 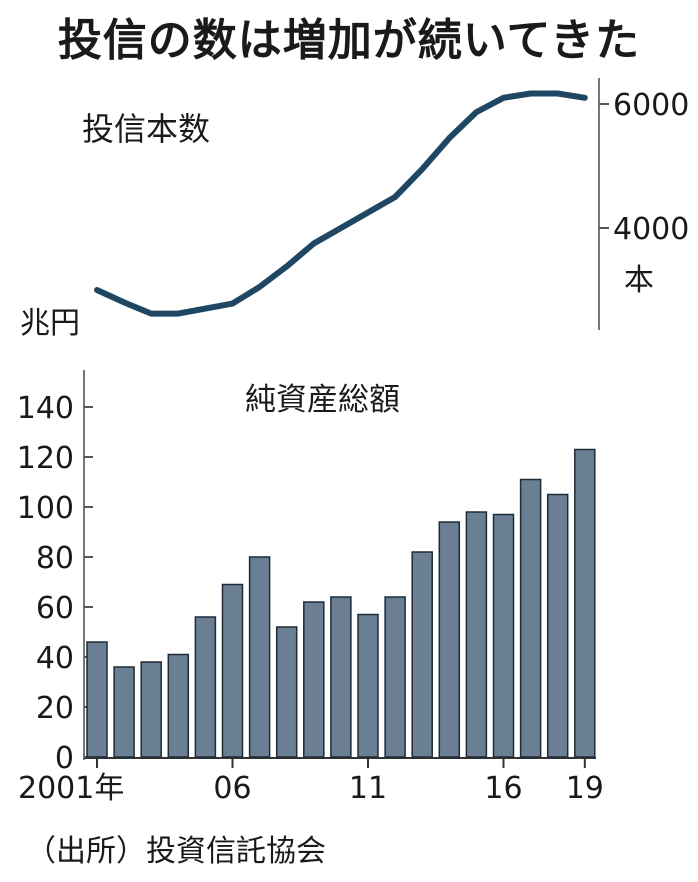 I want to click on chart-title: 投信の数は増加が続いてきた, so click(x=349, y=40).